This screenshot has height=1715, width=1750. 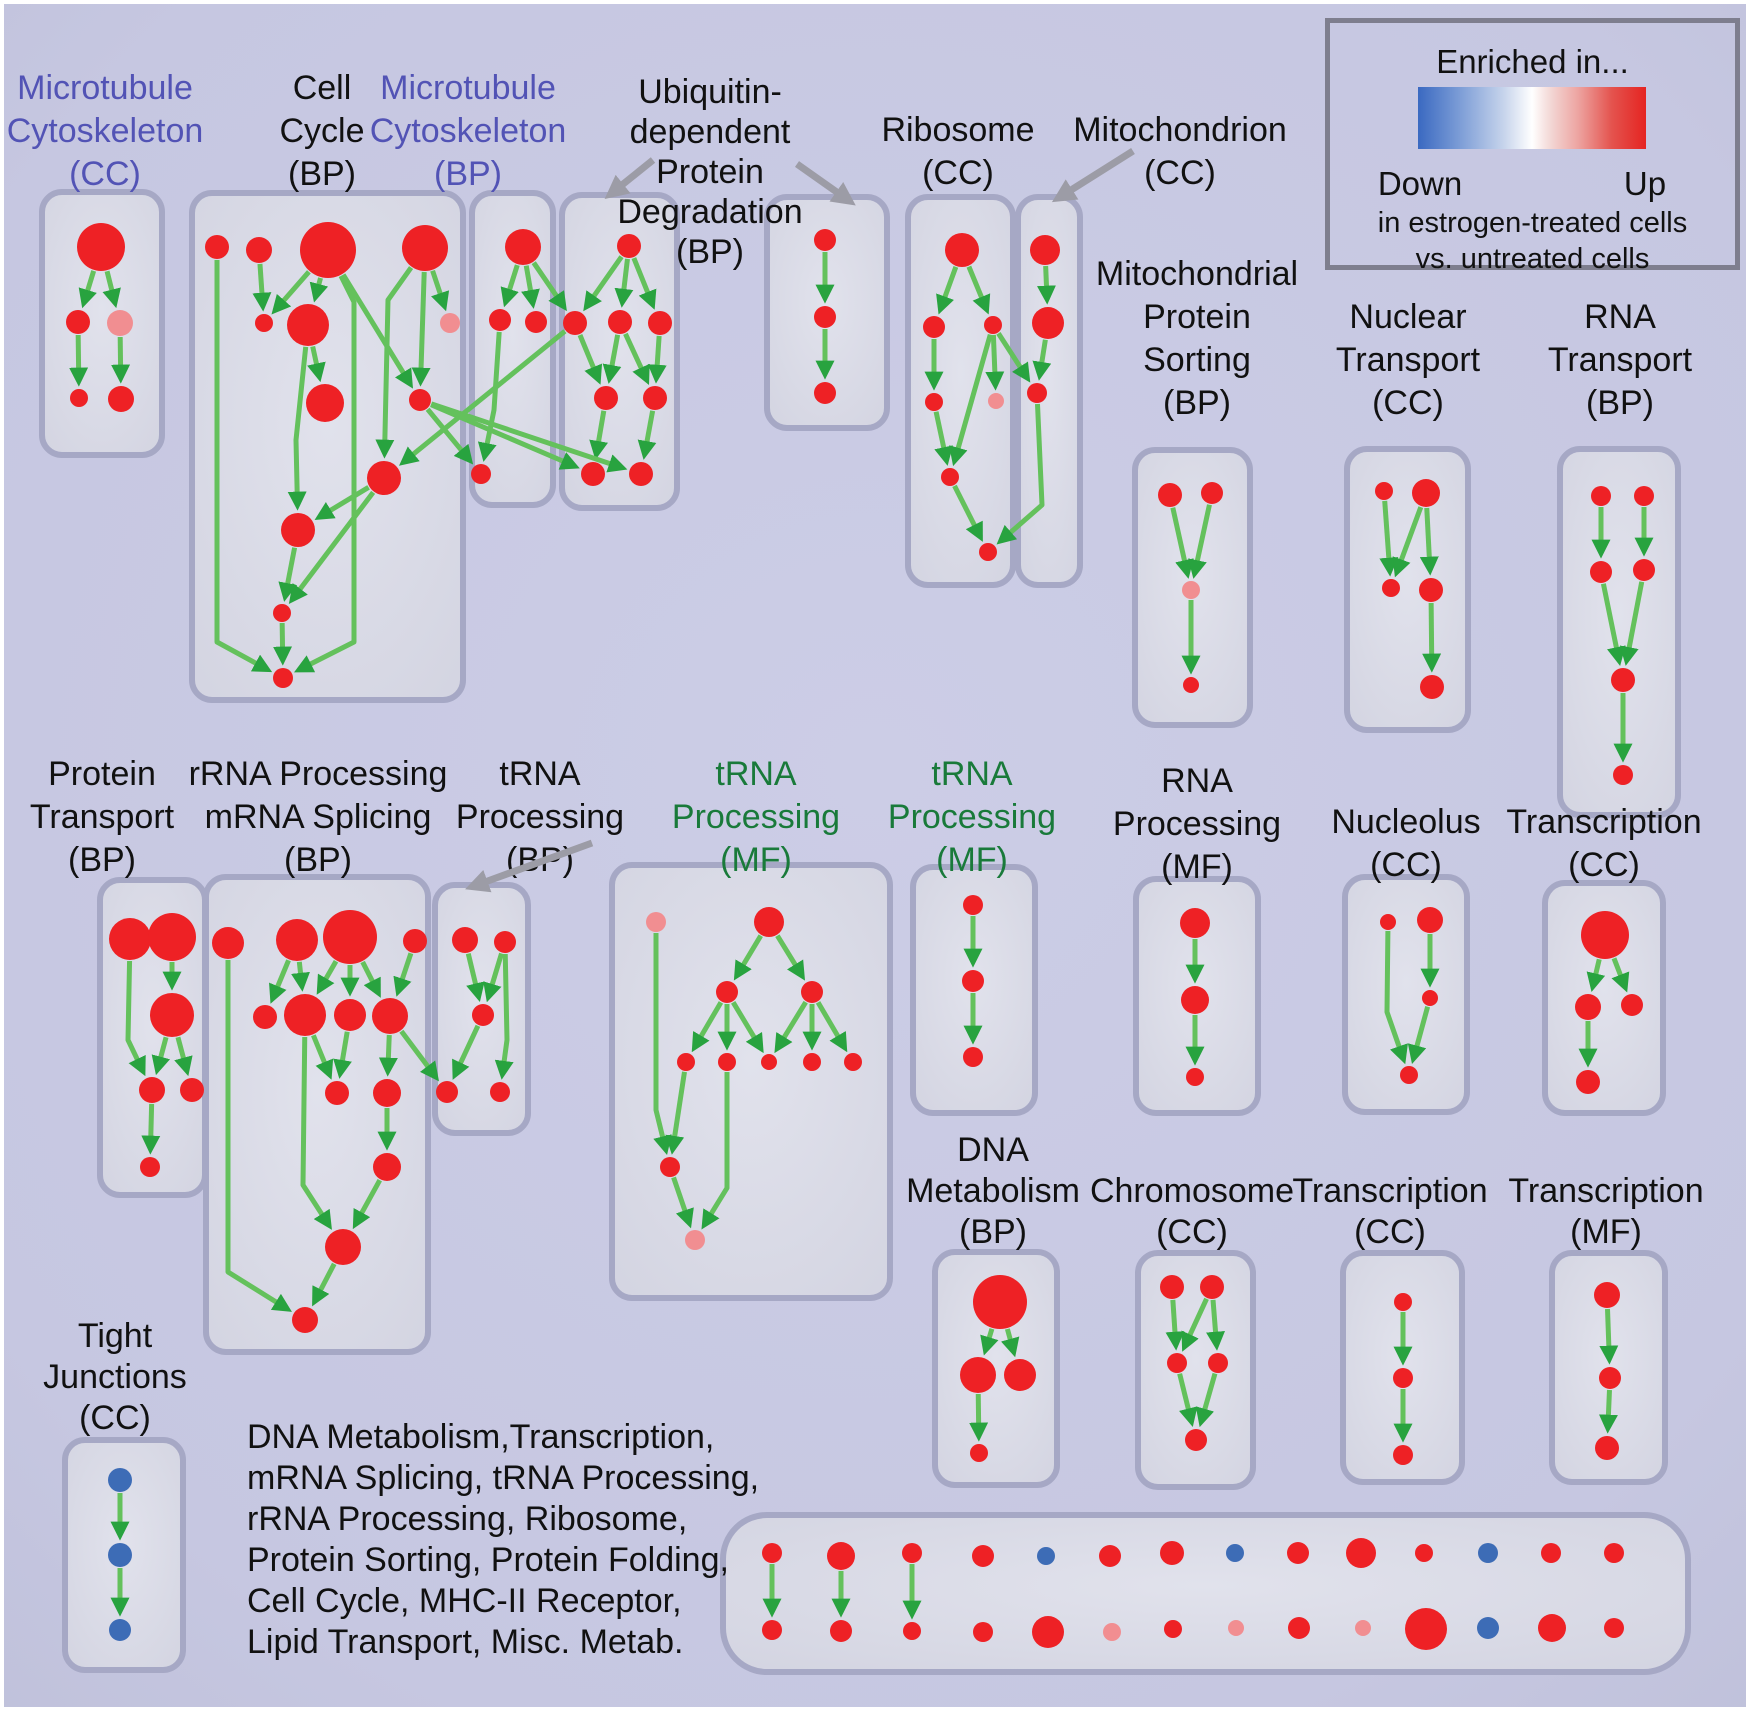 I want to click on cluster-label-protein-transport: (BP), so click(x=102, y=860).